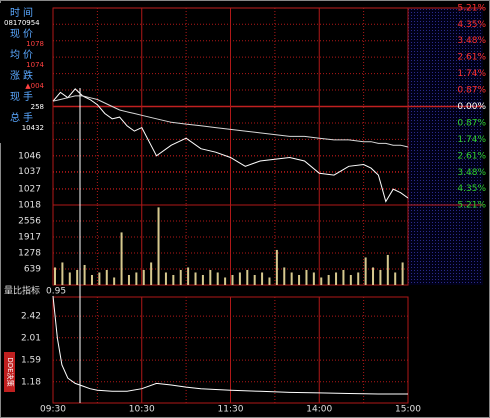 The height and width of the screenshot is (418, 490). Describe the element at coordinates (53, 410) in the screenshot. I see `x-tick-label: 09:30` at that location.